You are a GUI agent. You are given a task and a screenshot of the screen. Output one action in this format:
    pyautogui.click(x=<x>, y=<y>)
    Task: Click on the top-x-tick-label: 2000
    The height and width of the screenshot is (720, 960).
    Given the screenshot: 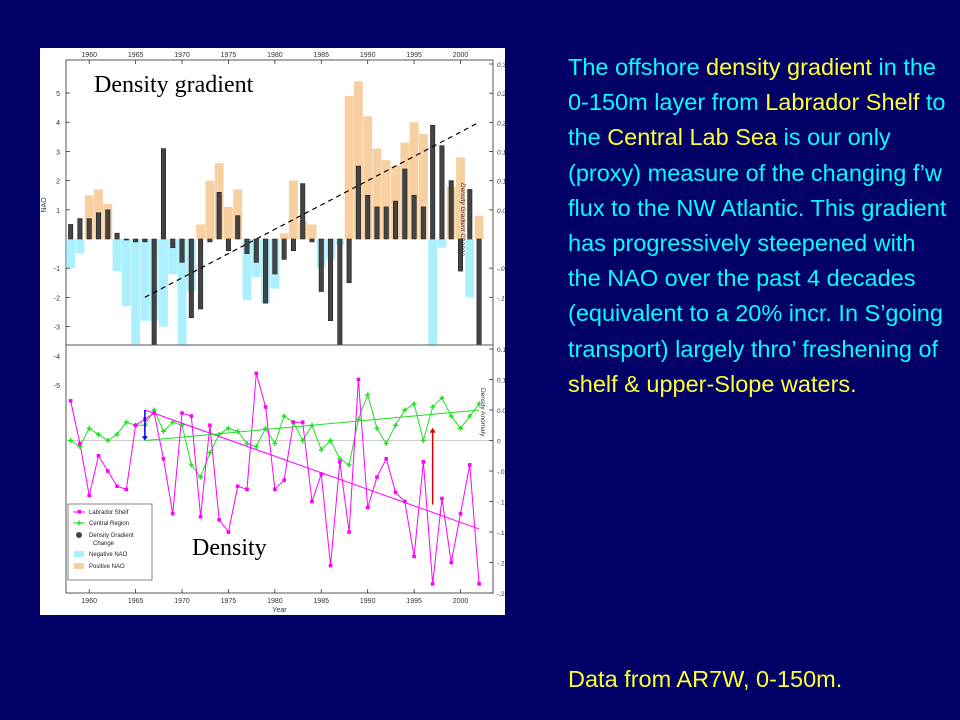 What is the action you would take?
    pyautogui.click(x=461, y=55)
    